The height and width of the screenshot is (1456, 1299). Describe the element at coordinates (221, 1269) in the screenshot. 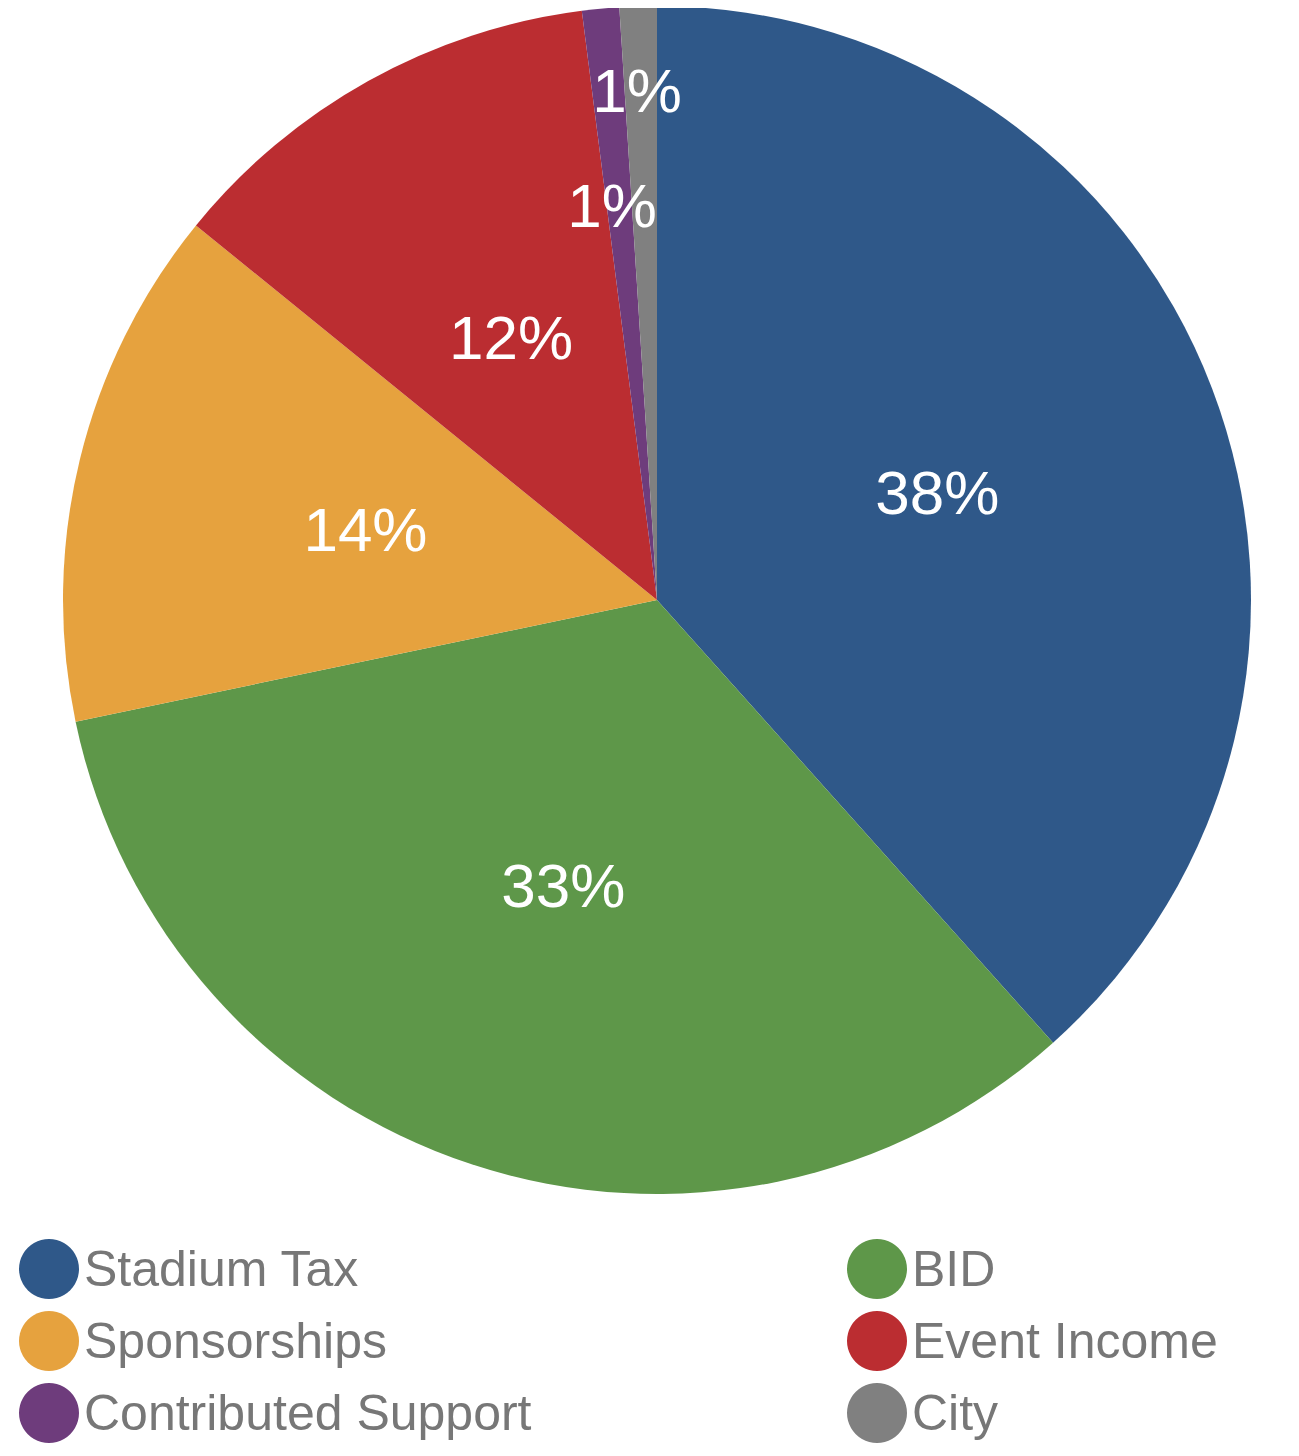

I see `legend-label: Stadium Tax` at that location.